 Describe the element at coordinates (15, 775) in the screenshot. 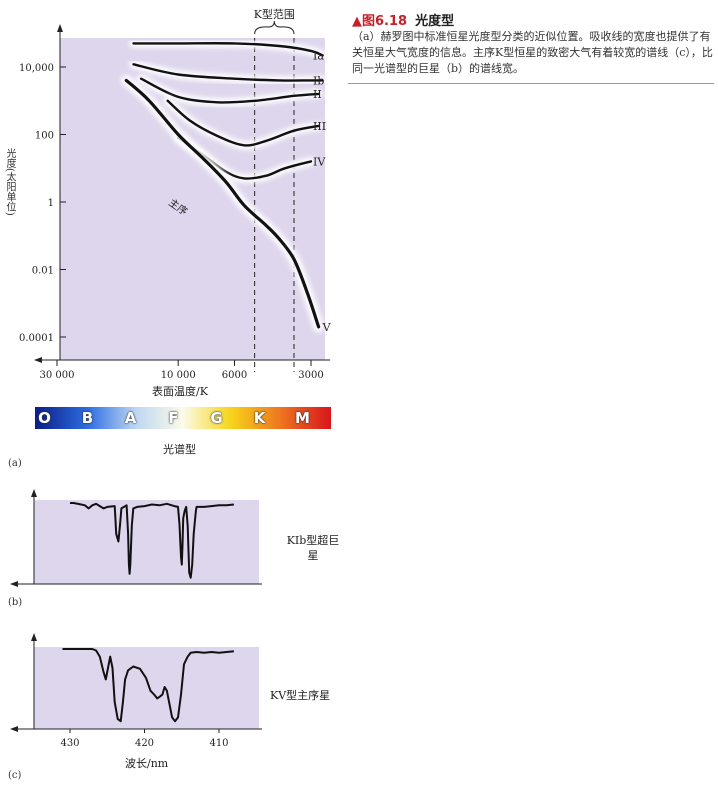

I see `panel-c-label: (c)` at that location.